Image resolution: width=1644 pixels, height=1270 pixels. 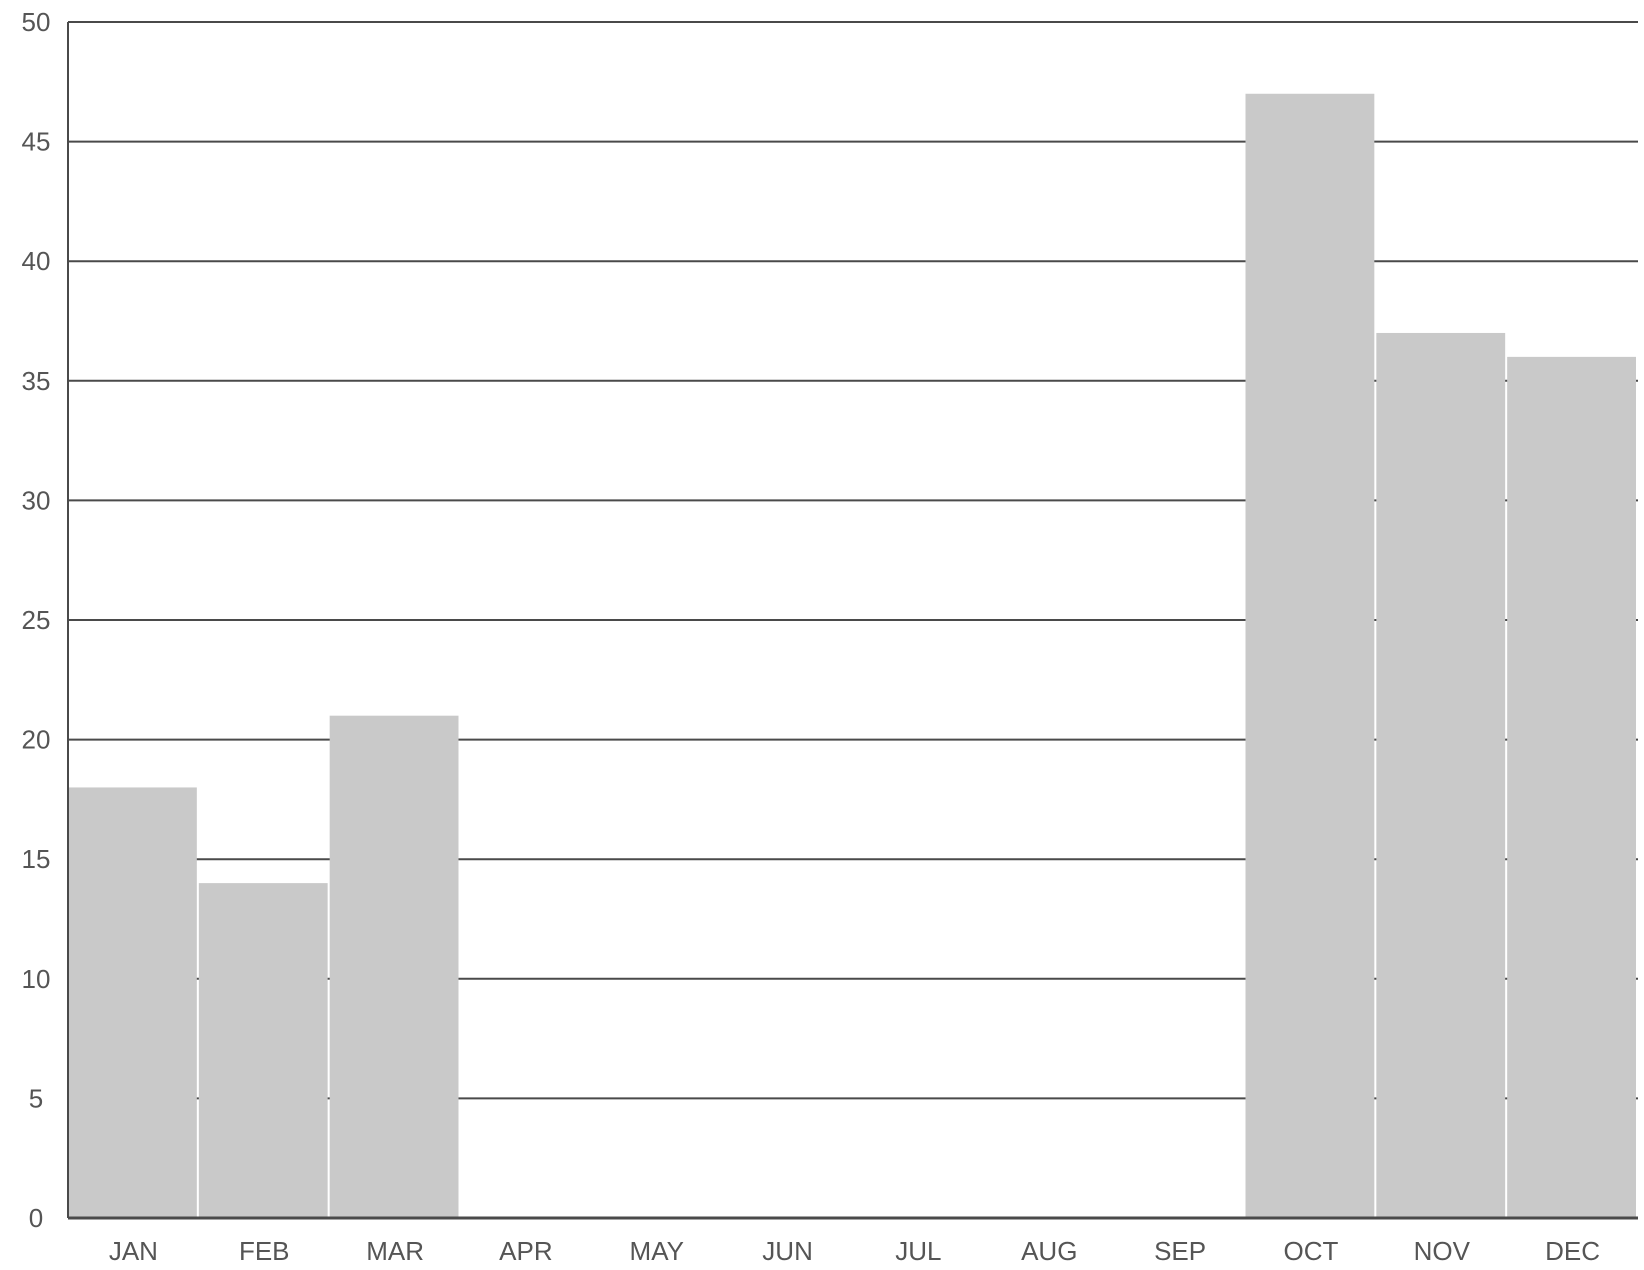 I want to click on y-tick-label: 25, so click(x=36, y=620).